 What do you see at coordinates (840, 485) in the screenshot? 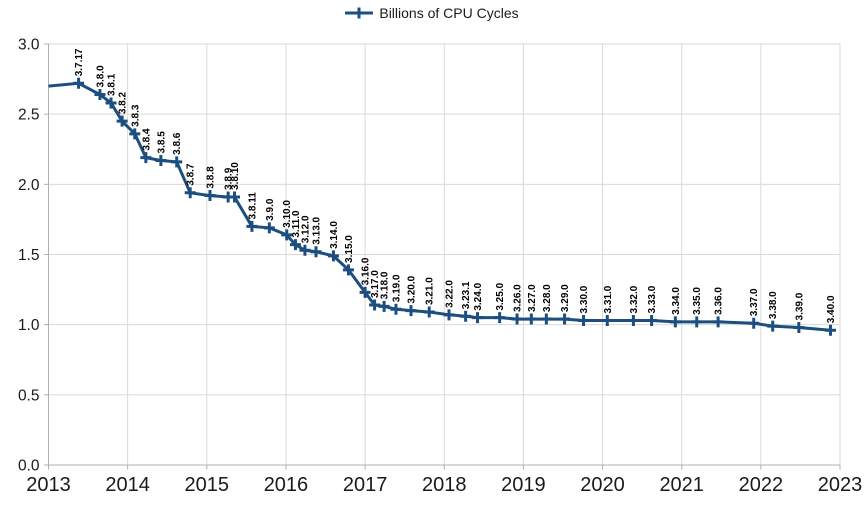
I see `x-axis-tick-label: 2023` at bounding box center [840, 485].